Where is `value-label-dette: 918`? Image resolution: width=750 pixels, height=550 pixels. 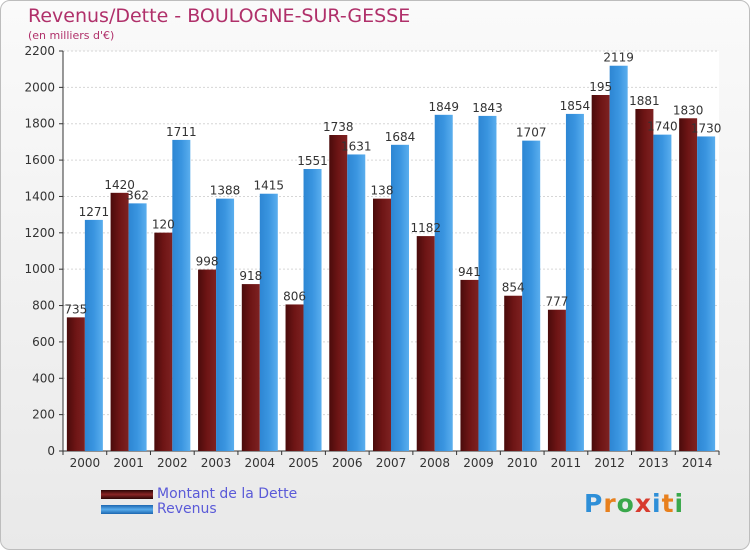
value-label-dette: 918 is located at coordinates (250, 276).